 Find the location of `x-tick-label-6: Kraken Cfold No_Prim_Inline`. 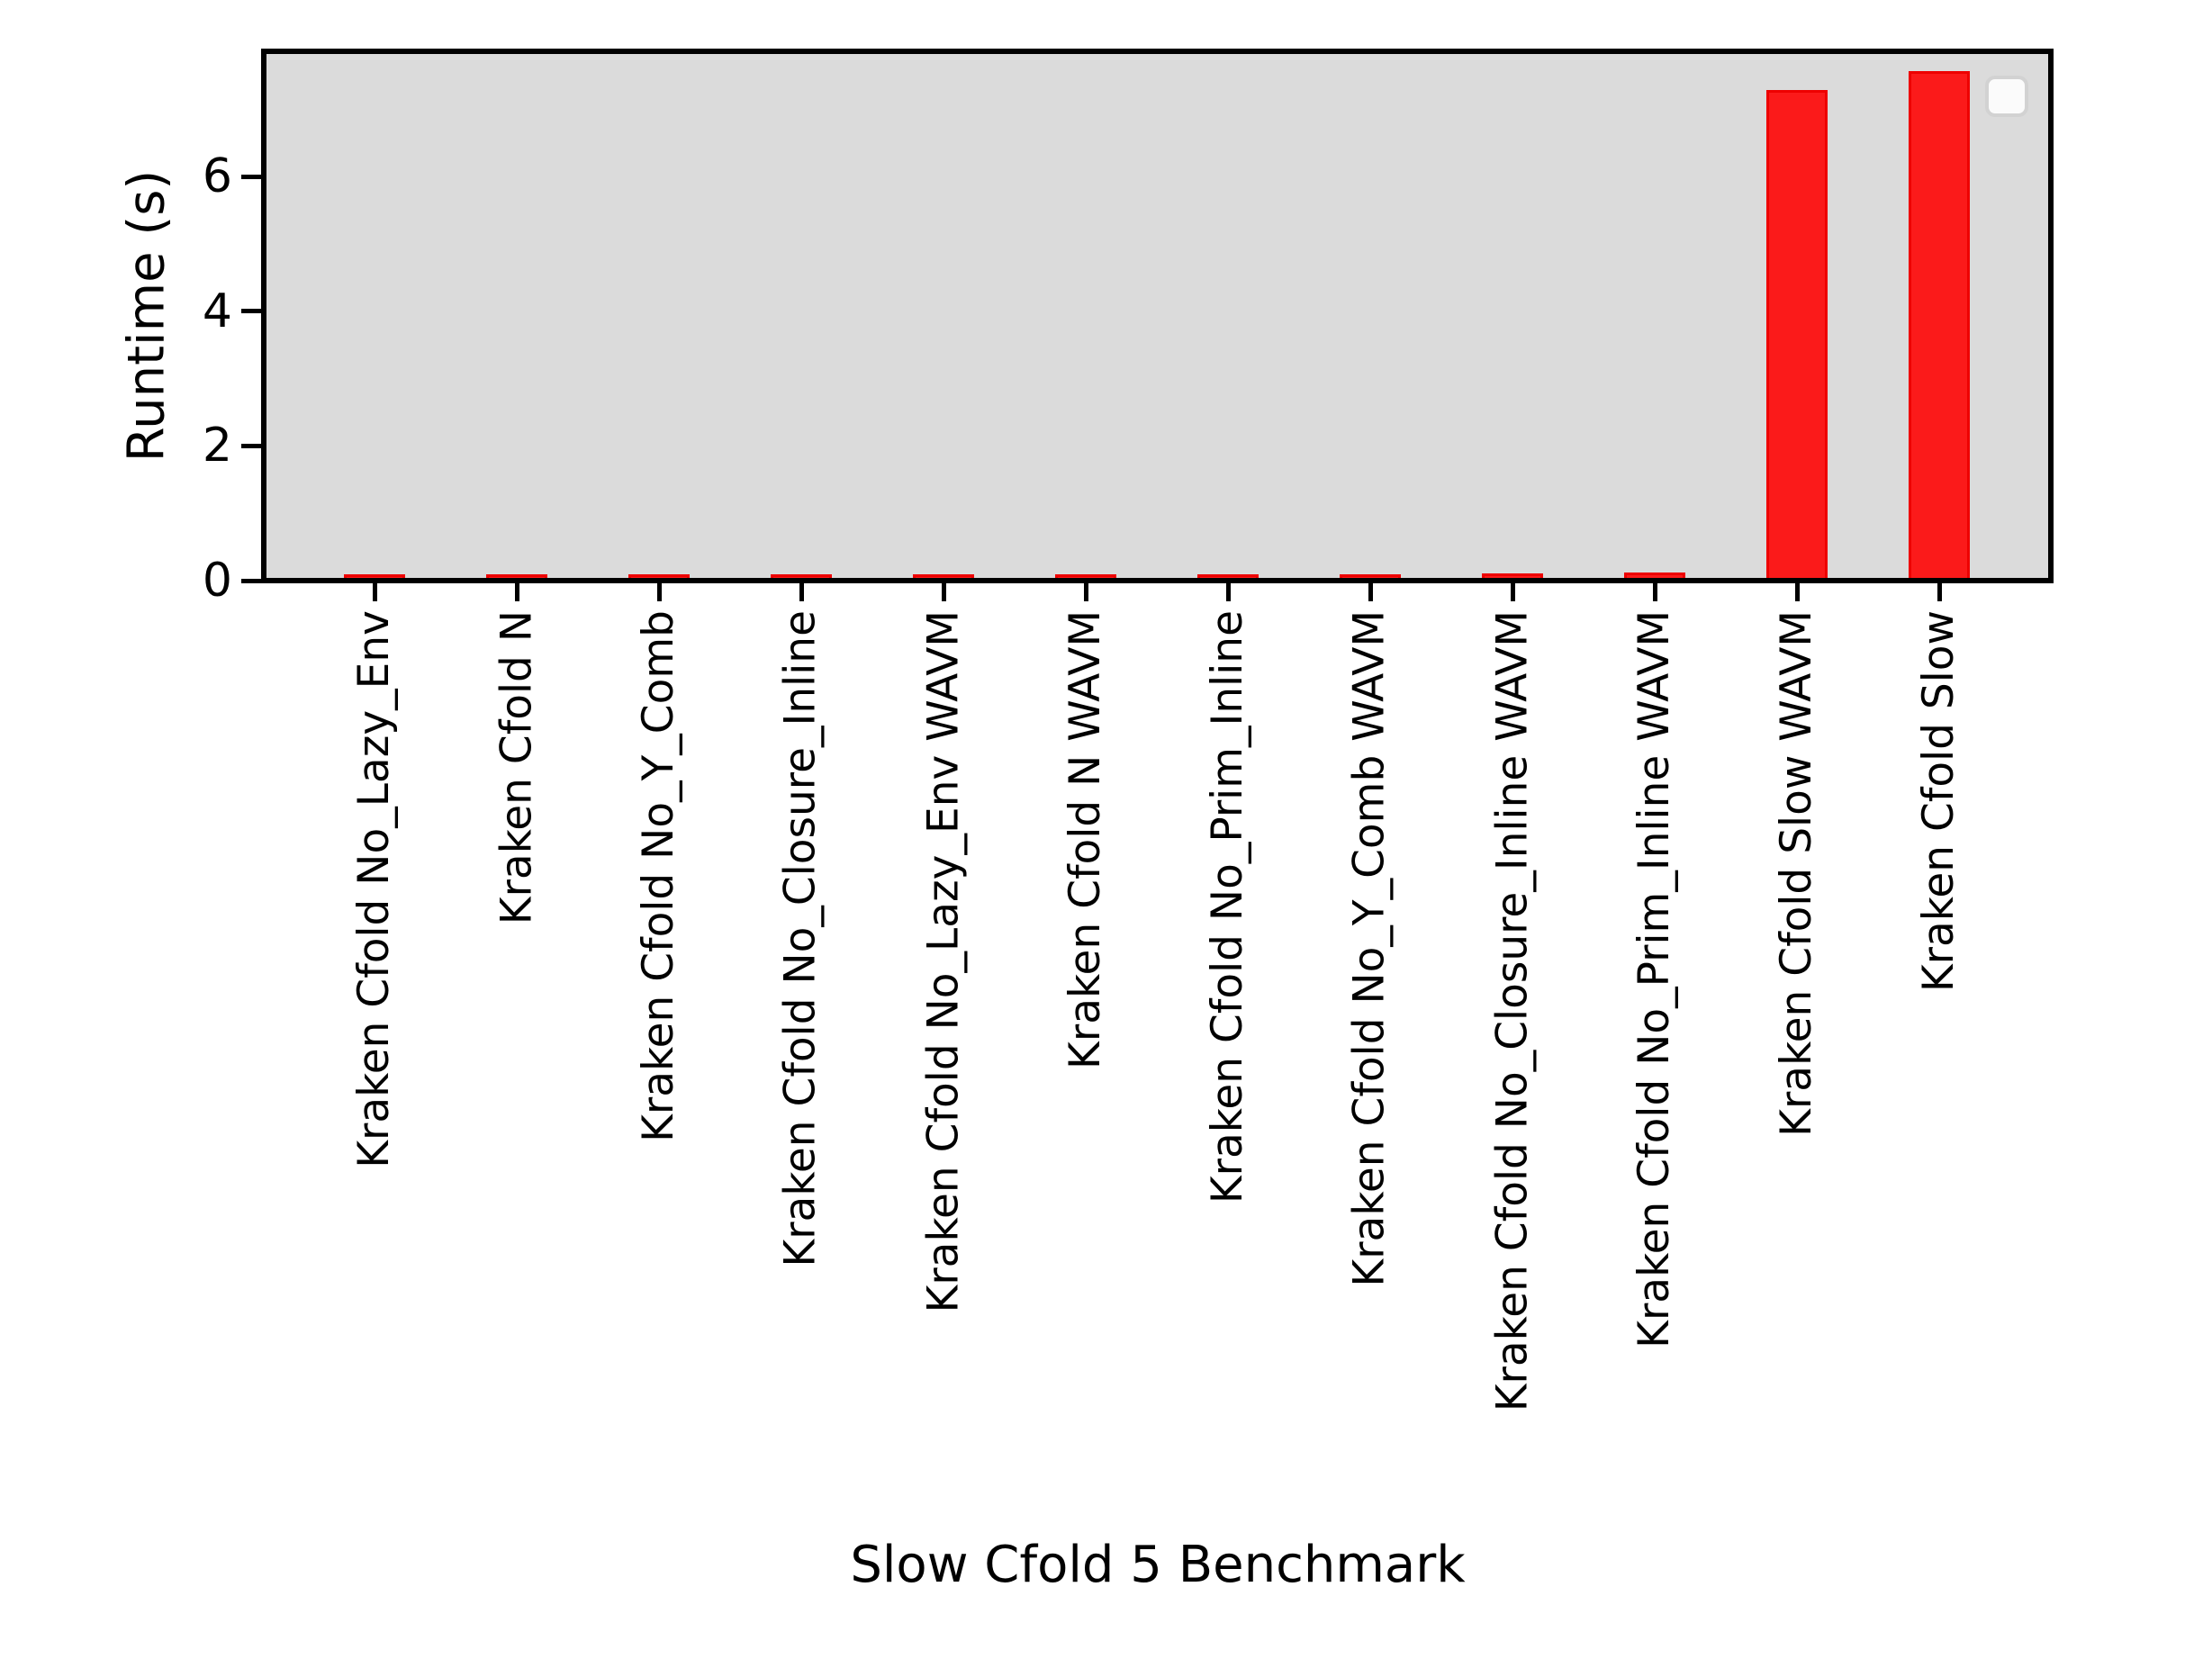

x-tick-label-6: Kraken Cfold No_Prim_Inline is located at coordinates (1227, 907).